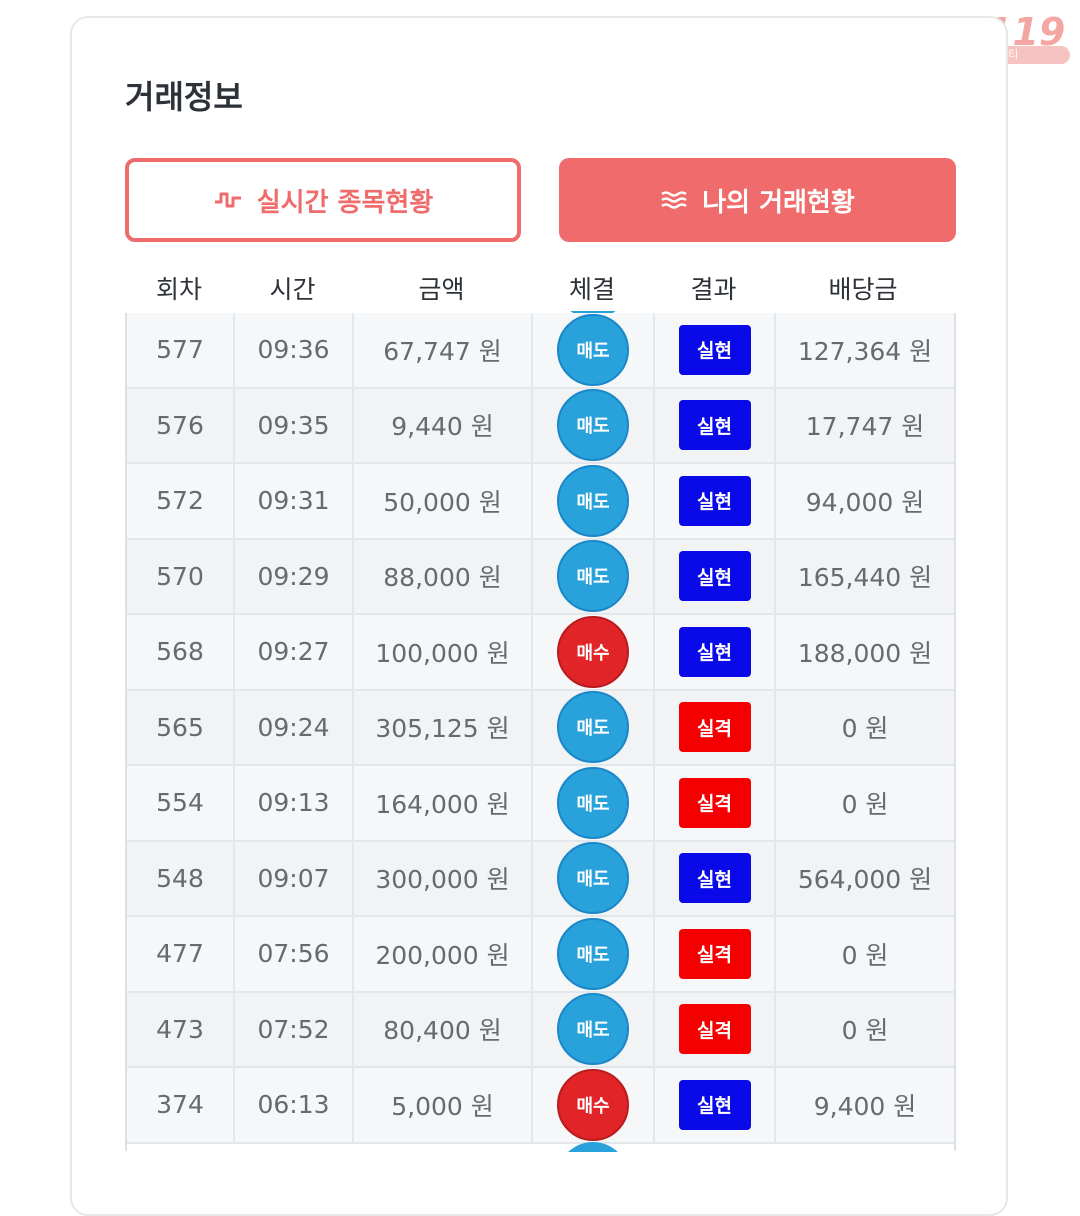 The height and width of the screenshot is (1216, 1080). What do you see at coordinates (181, 652) in the screenshot?
I see `round-cell: 568` at bounding box center [181, 652].